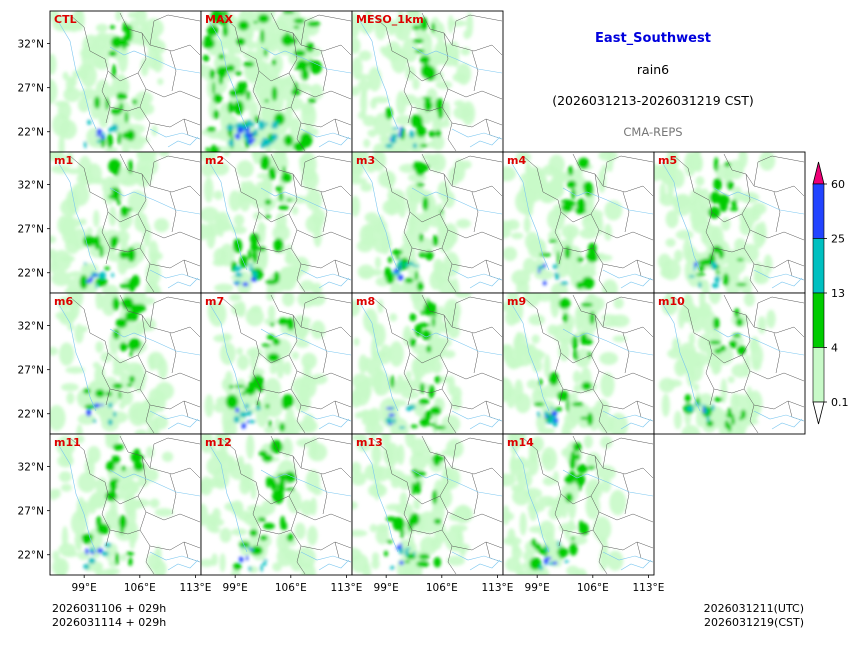 This screenshot has width=860, height=645. Describe the element at coordinates (516, 160) in the screenshot. I see `panel-label: m4` at that location.